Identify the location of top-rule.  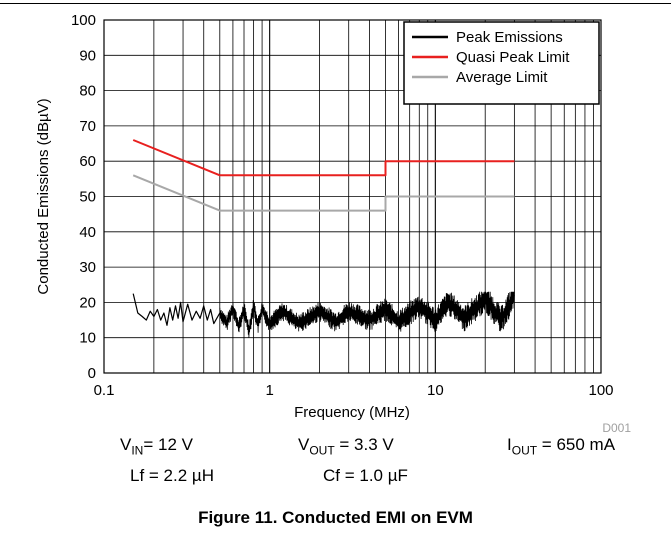
(335, 3).